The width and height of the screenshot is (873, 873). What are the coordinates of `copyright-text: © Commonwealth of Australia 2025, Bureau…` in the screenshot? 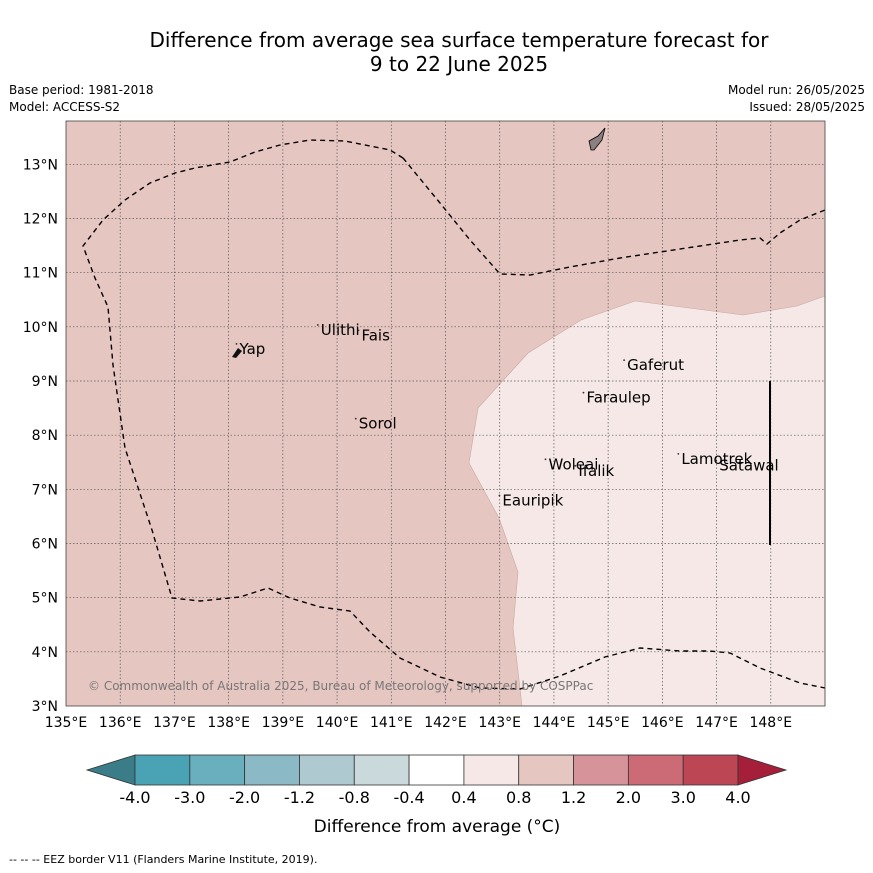 It's located at (340, 686).